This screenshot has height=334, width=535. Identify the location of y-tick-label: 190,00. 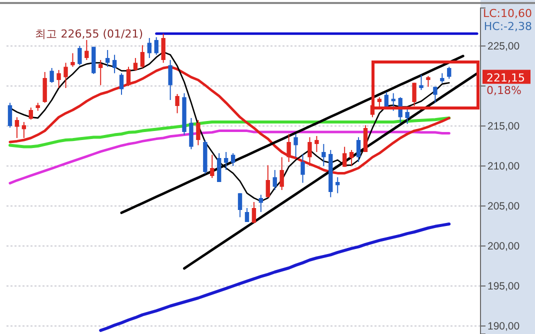
(504, 326).